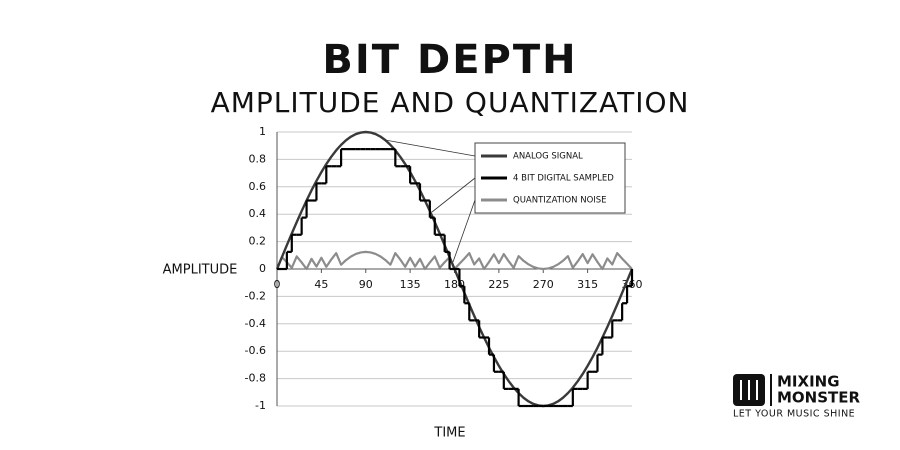  I want to click on y-tick-label: 0, so click(262, 268).